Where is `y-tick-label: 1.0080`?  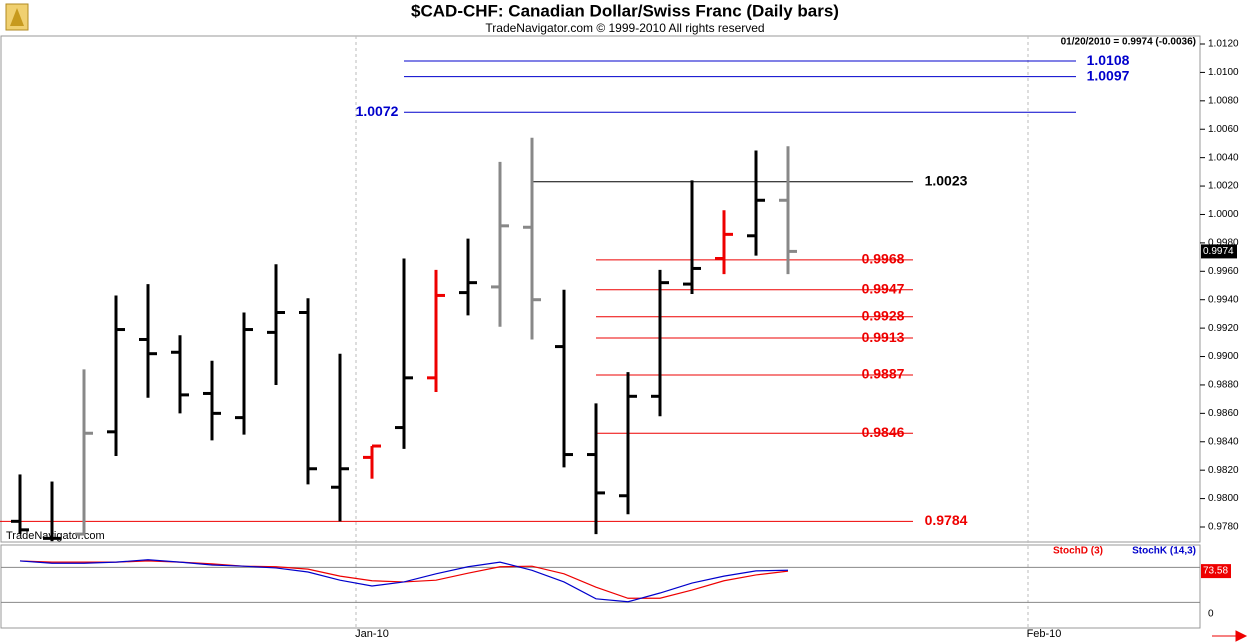
y-tick-label: 1.0080 is located at coordinates (1223, 100).